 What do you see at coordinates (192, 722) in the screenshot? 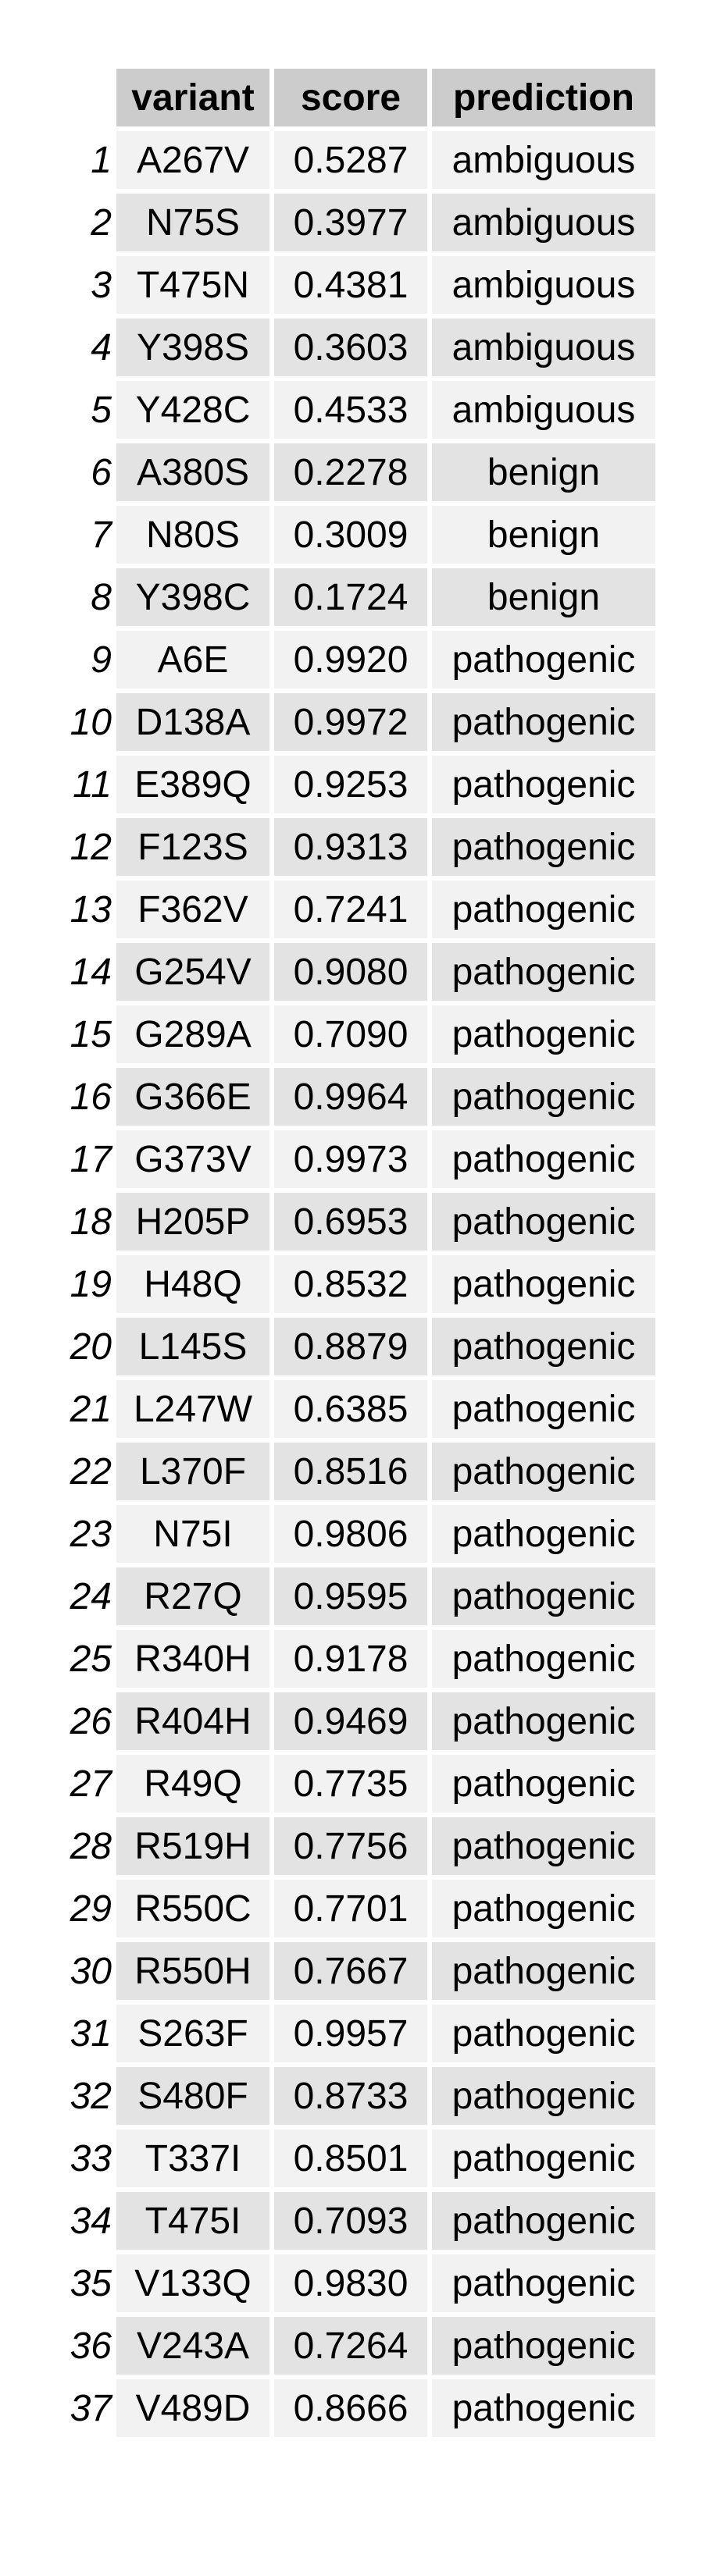
I see `cell-variant: D138A` at bounding box center [192, 722].